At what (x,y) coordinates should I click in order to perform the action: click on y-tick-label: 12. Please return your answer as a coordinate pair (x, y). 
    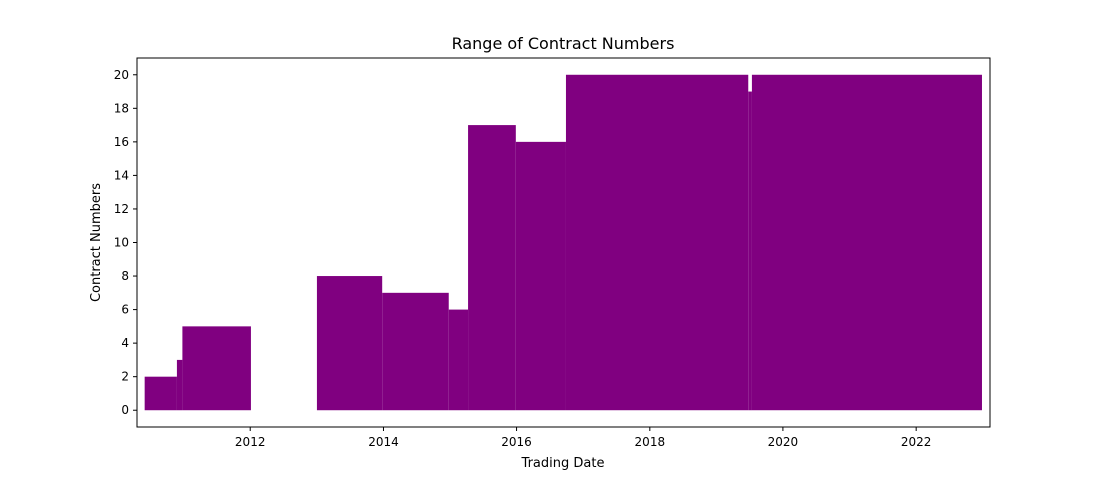
    Looking at the image, I should click on (121, 209).